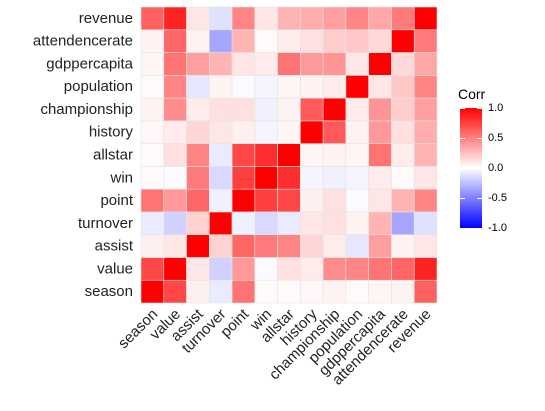 This screenshot has height=411, width=545. What do you see at coordinates (221, 269) in the screenshot?
I see `heatmap-cell-value-turnover` at bounding box center [221, 269].